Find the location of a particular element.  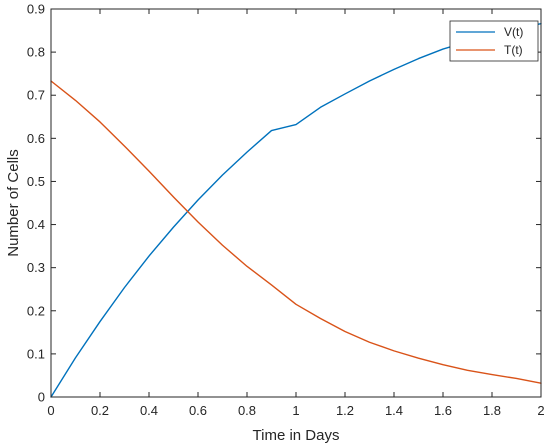

y-tick-label: 0.7 is located at coordinates (36, 95).